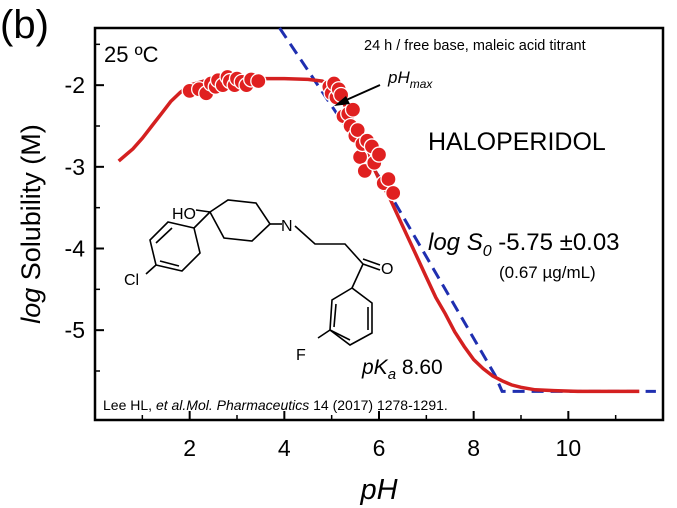 This screenshot has height=508, width=677. What do you see at coordinates (31, 224) in the screenshot?
I see `y-axis-label: log Solubility (M)` at bounding box center [31, 224].